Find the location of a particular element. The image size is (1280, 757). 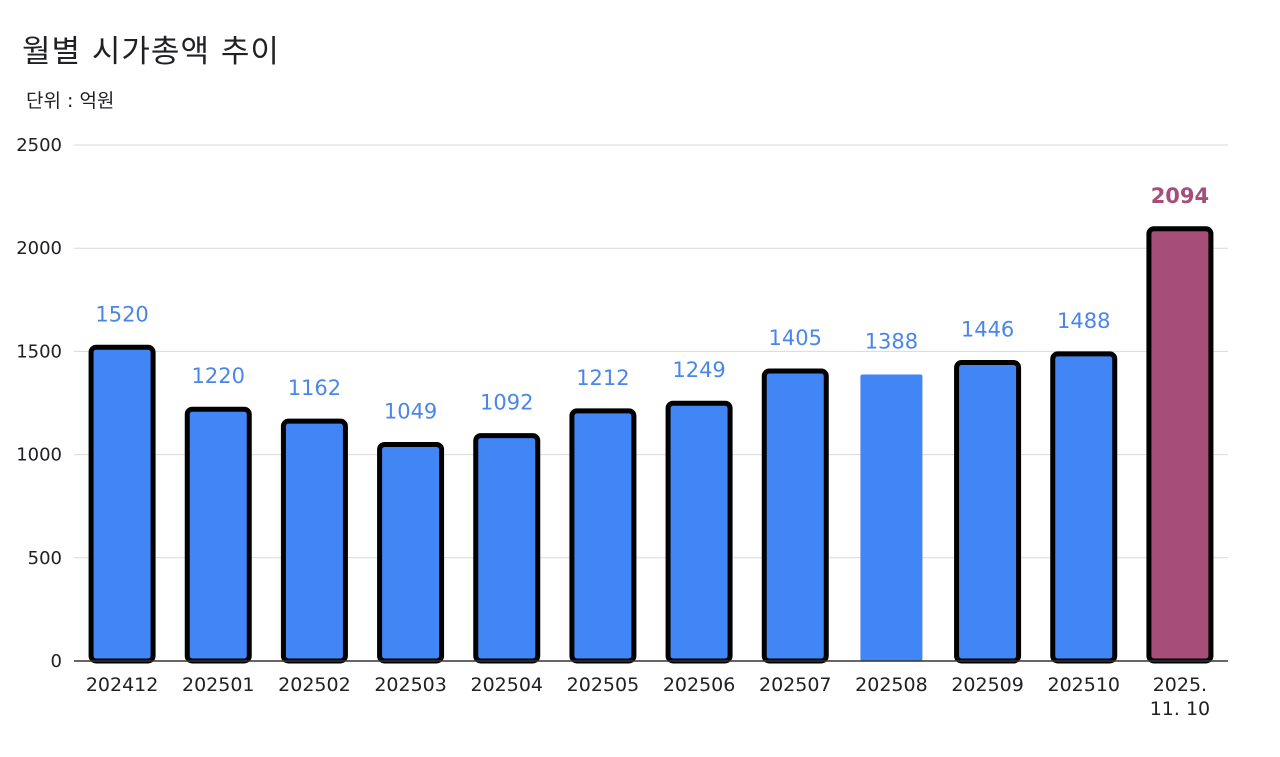

data-label: 1446 is located at coordinates (987, 330).